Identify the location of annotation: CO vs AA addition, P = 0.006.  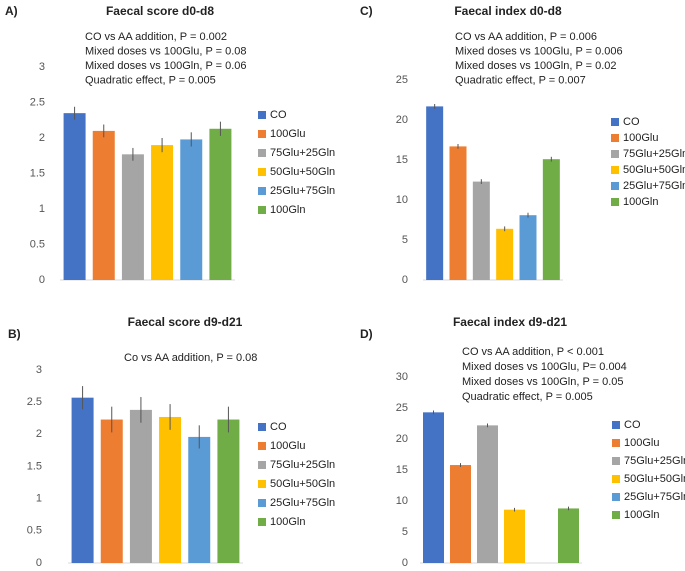
(526, 37).